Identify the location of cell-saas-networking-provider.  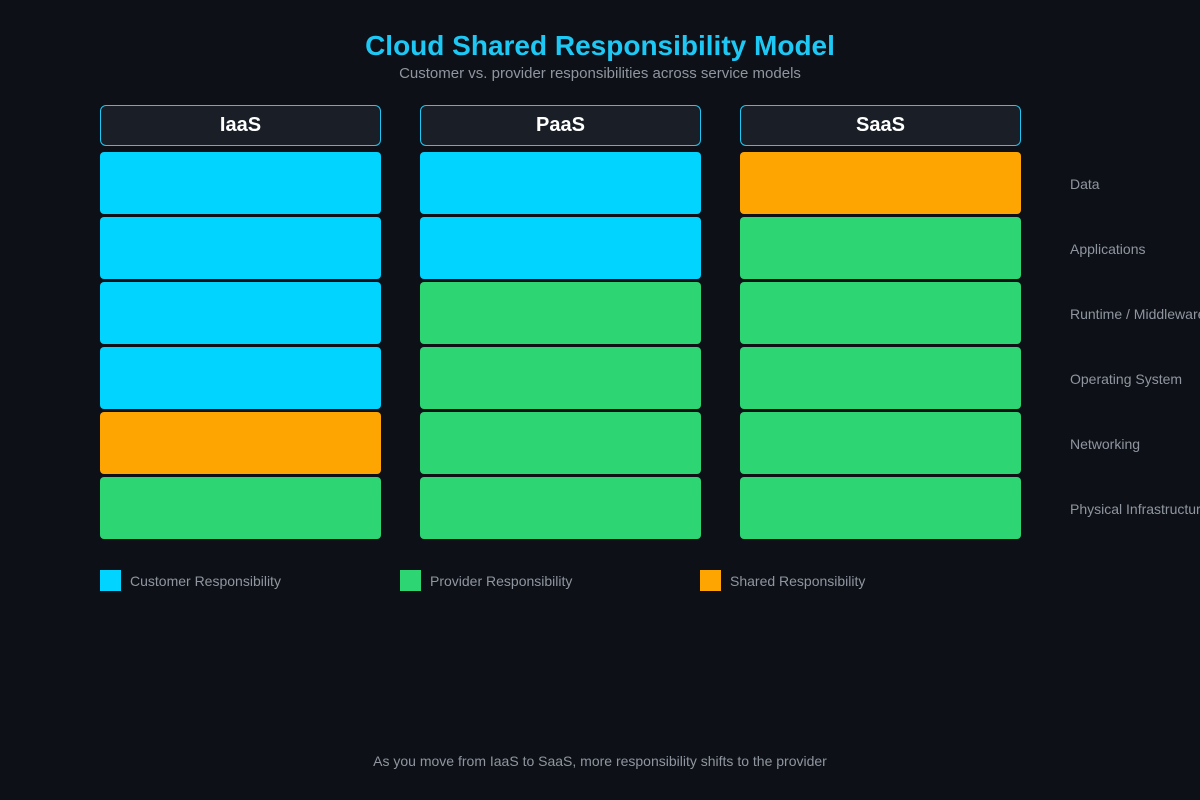
(880, 443).